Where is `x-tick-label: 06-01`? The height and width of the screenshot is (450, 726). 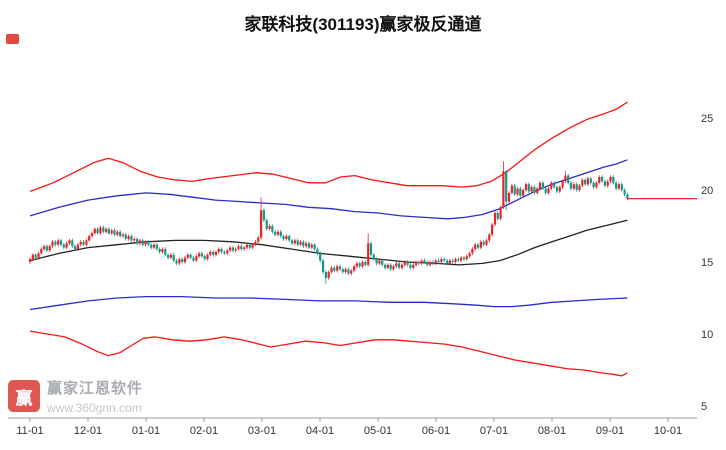
x-tick-label: 06-01 is located at coordinates (436, 431).